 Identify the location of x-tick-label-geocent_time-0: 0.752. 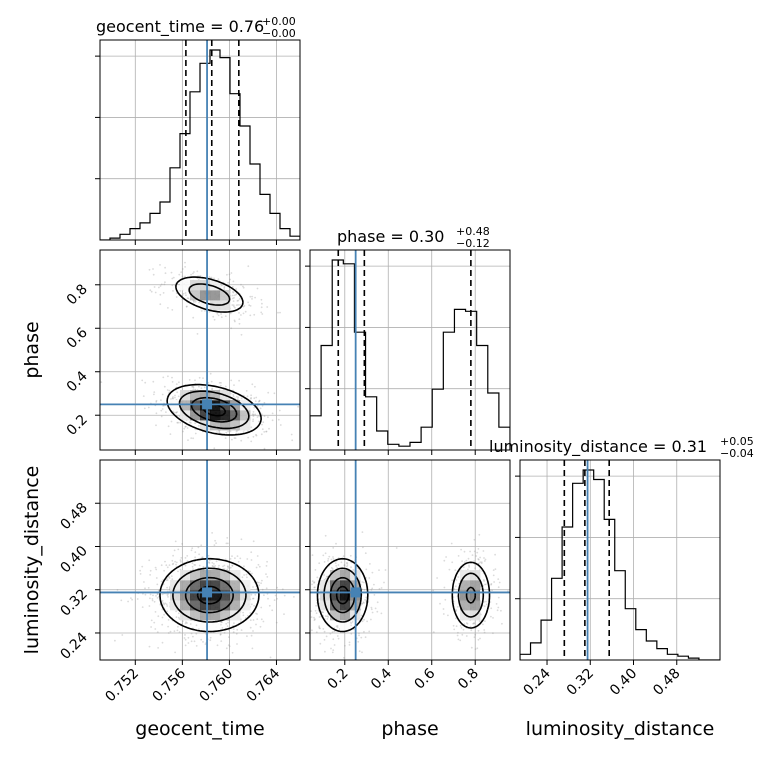
(122, 686).